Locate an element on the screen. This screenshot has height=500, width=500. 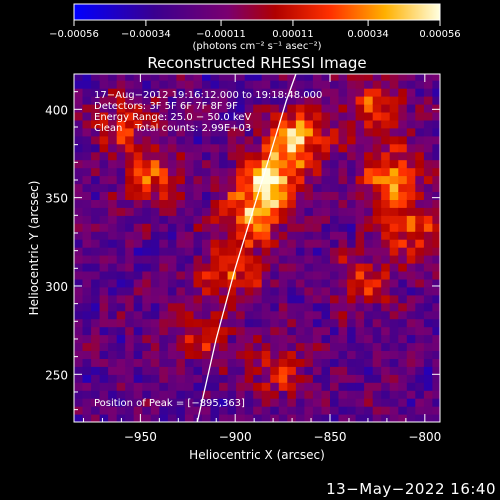
colorbar-tick-label: 0.00011 is located at coordinates (292, 34).